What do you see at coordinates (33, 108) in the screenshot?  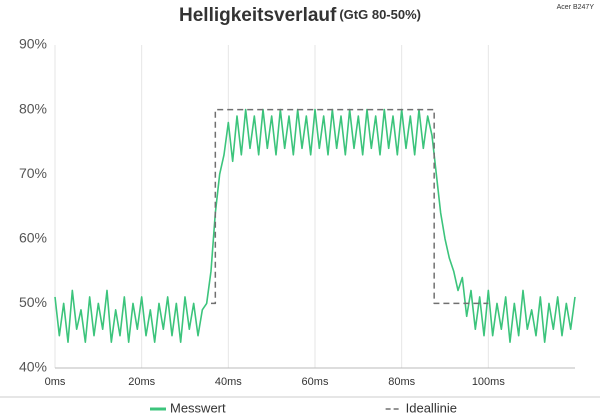 I see `y-tick-label: 80%` at bounding box center [33, 108].